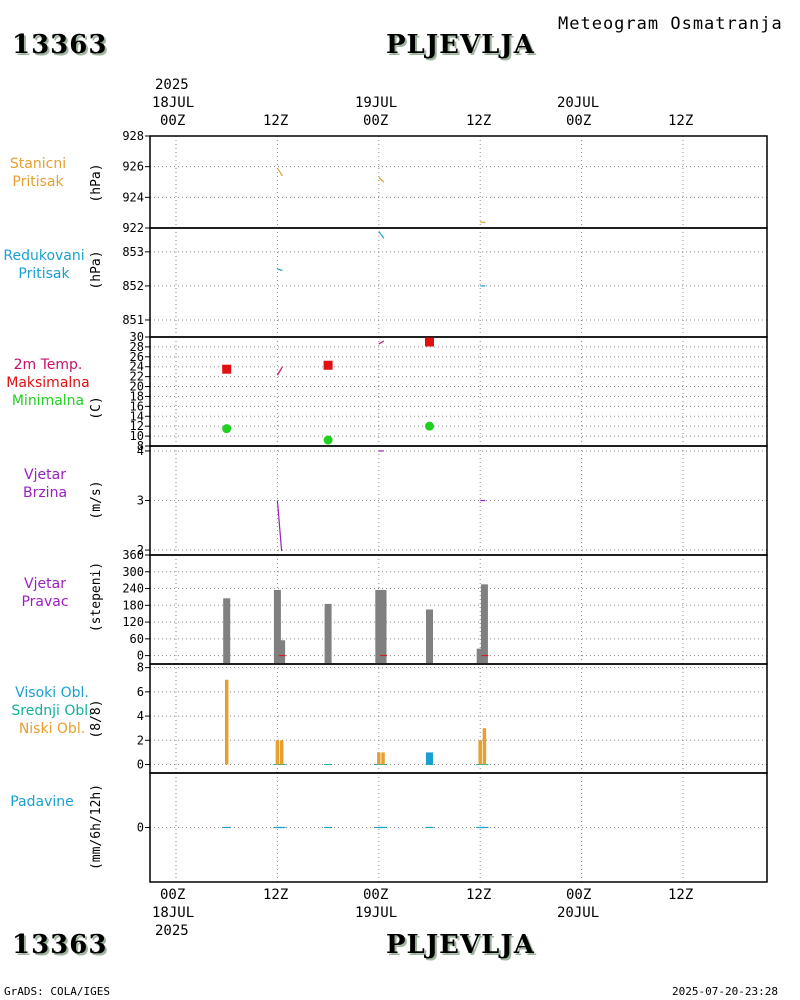 This screenshot has width=800, height=1000. I want to click on legend-temperatura: 2m Temp. Maksimalna Minimalna, so click(48, 383).